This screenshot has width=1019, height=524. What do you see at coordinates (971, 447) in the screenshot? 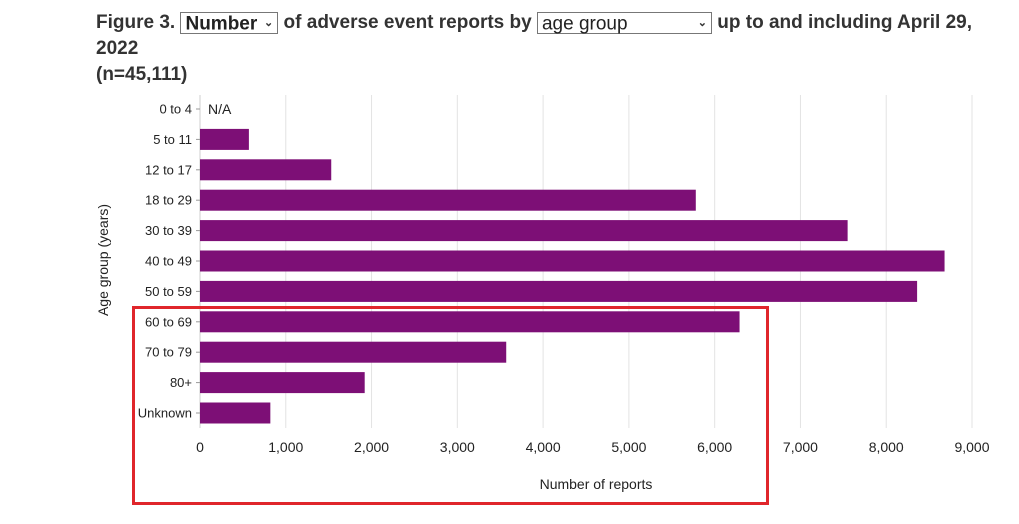
I see `x-tick-label: 9,000` at bounding box center [971, 447].